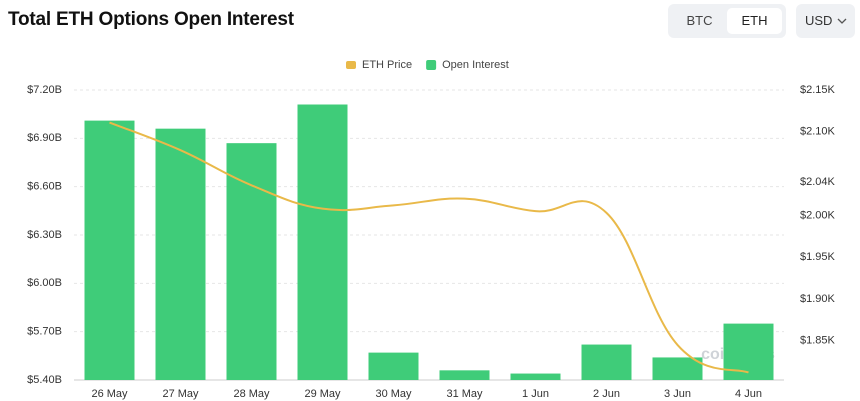  What do you see at coordinates (180, 394) in the screenshot?
I see `x-tick-label: 27 May` at bounding box center [180, 394].